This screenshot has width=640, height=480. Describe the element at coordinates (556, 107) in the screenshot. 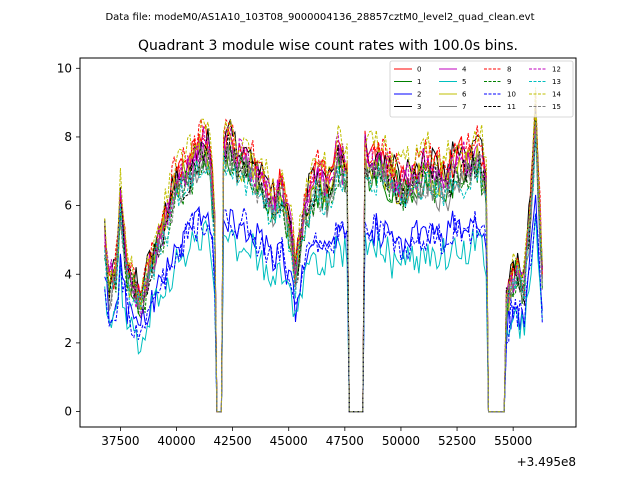

I see `legend-label-15: 15` at that location.